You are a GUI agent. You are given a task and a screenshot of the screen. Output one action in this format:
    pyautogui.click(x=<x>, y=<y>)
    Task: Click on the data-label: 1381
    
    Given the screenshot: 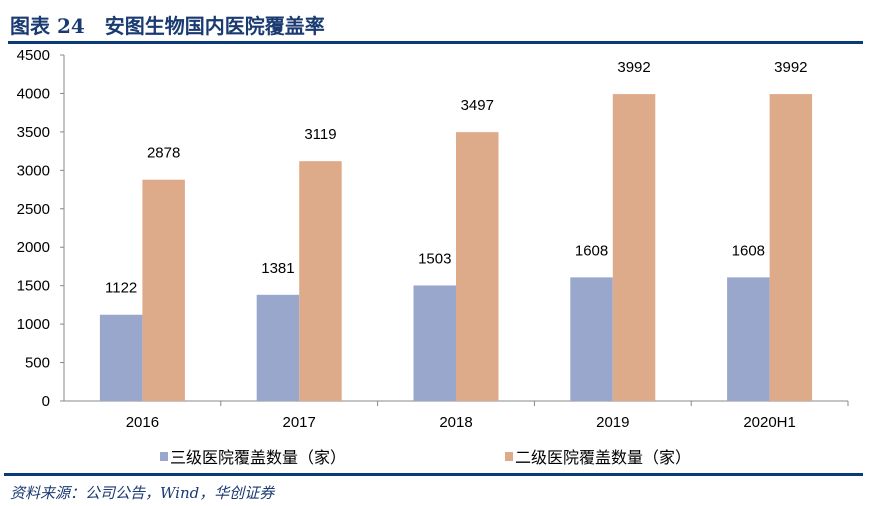 What is the action you would take?
    pyautogui.click(x=277, y=268)
    